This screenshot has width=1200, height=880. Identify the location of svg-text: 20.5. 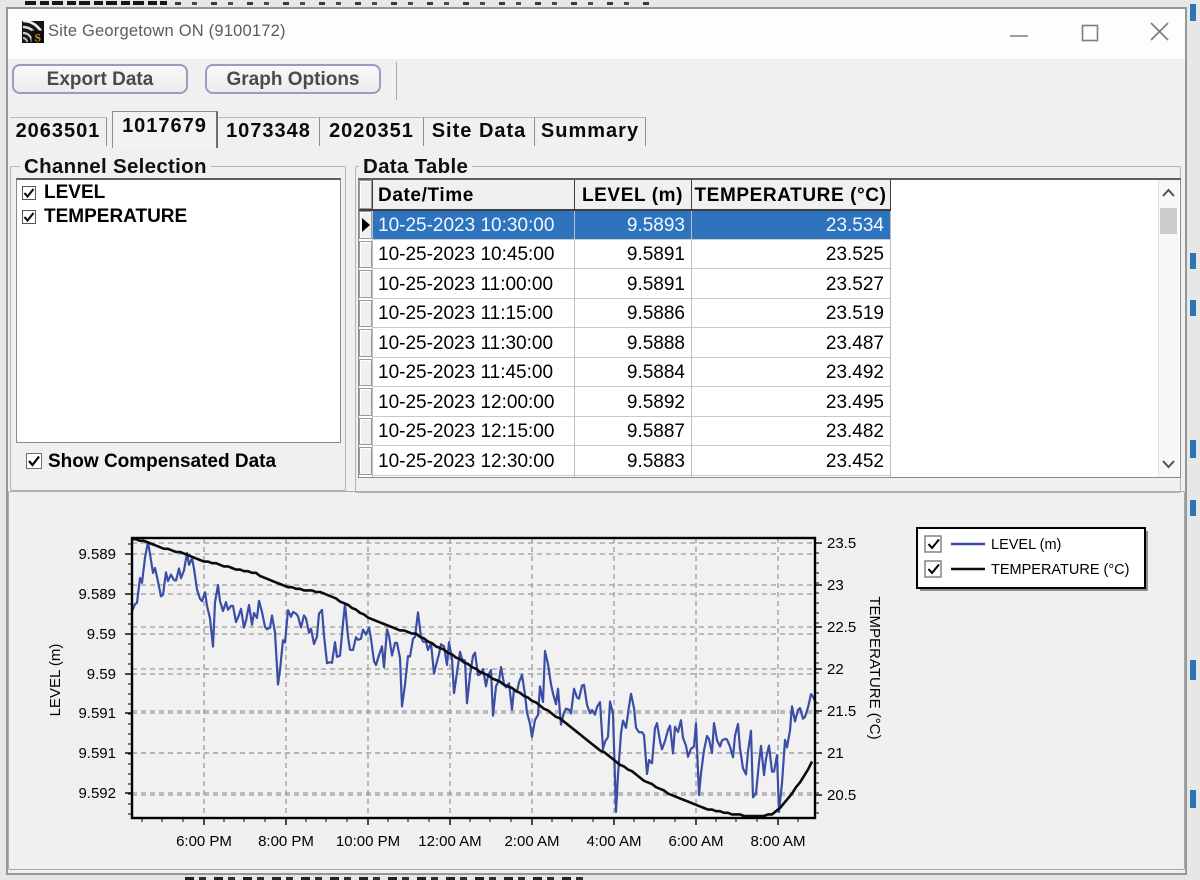
(841, 795).